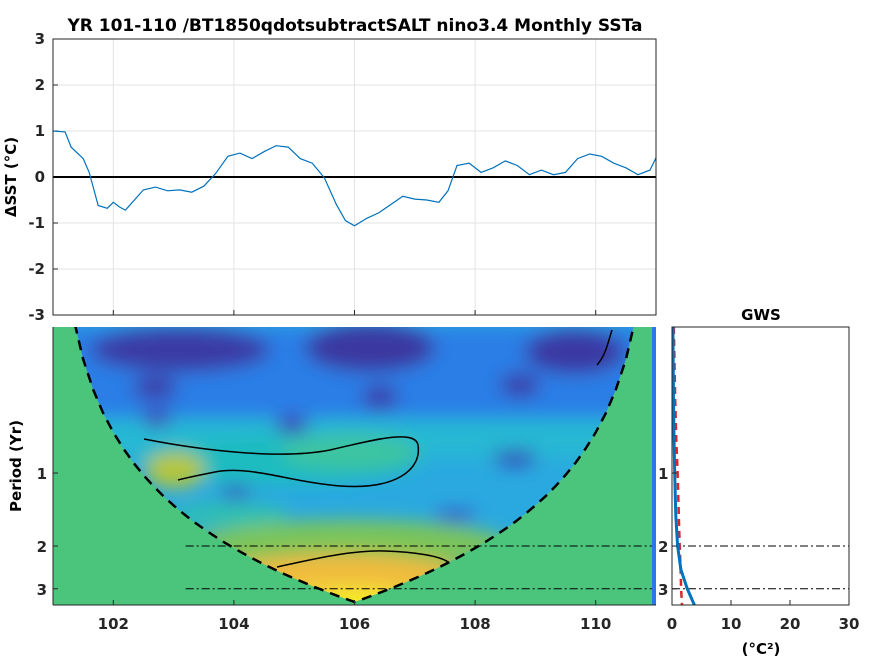 The height and width of the screenshot is (656, 875). I want to click on gws-significance-line, so click(678, 466).